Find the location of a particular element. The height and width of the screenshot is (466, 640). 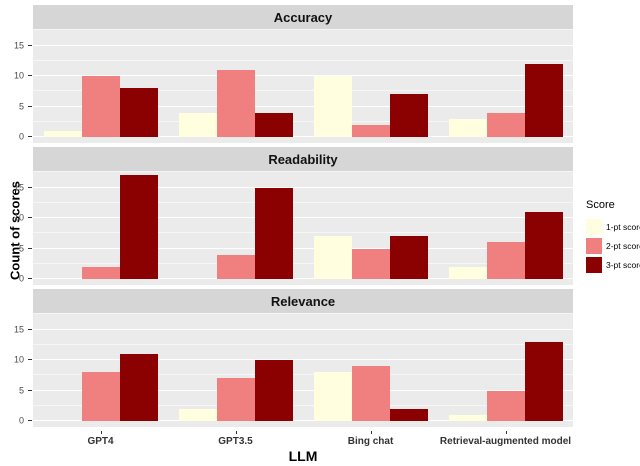

facet-title: Accuracy is located at coordinates (303, 17).